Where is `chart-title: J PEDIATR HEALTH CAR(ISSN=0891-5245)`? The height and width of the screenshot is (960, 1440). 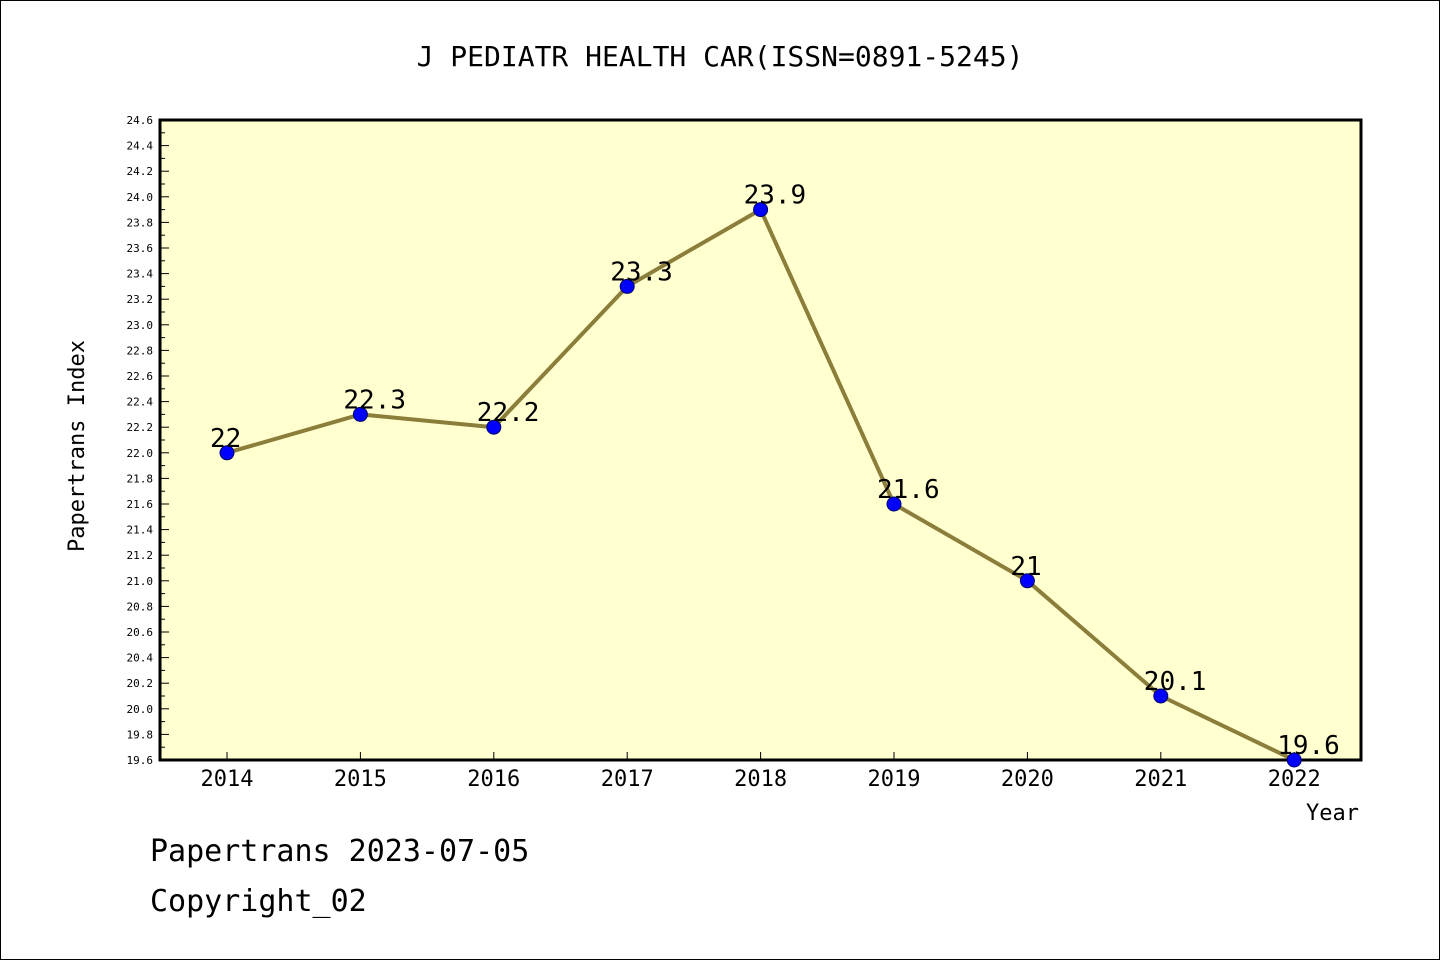 chart-title: J PEDIATR HEALTH CAR(ISSN=0891-5245) is located at coordinates (720, 56).